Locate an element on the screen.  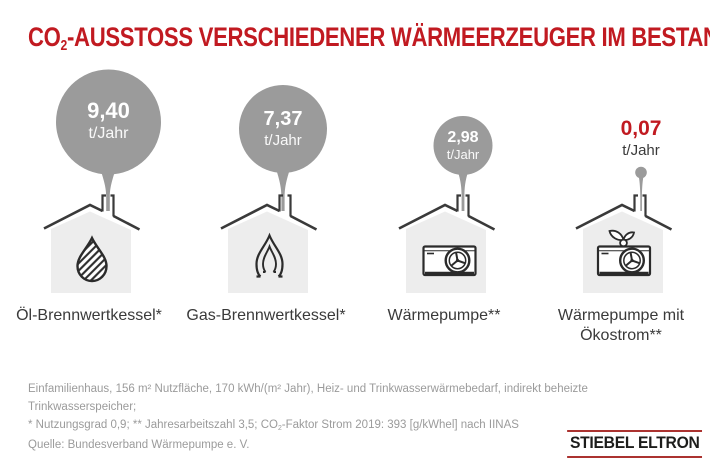
gas-flame-icon is located at coordinates (269, 255).